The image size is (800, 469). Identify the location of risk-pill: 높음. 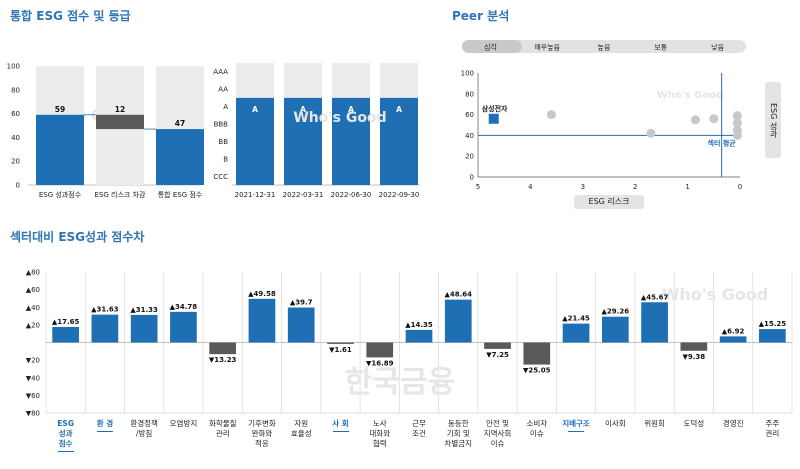
(604, 48).